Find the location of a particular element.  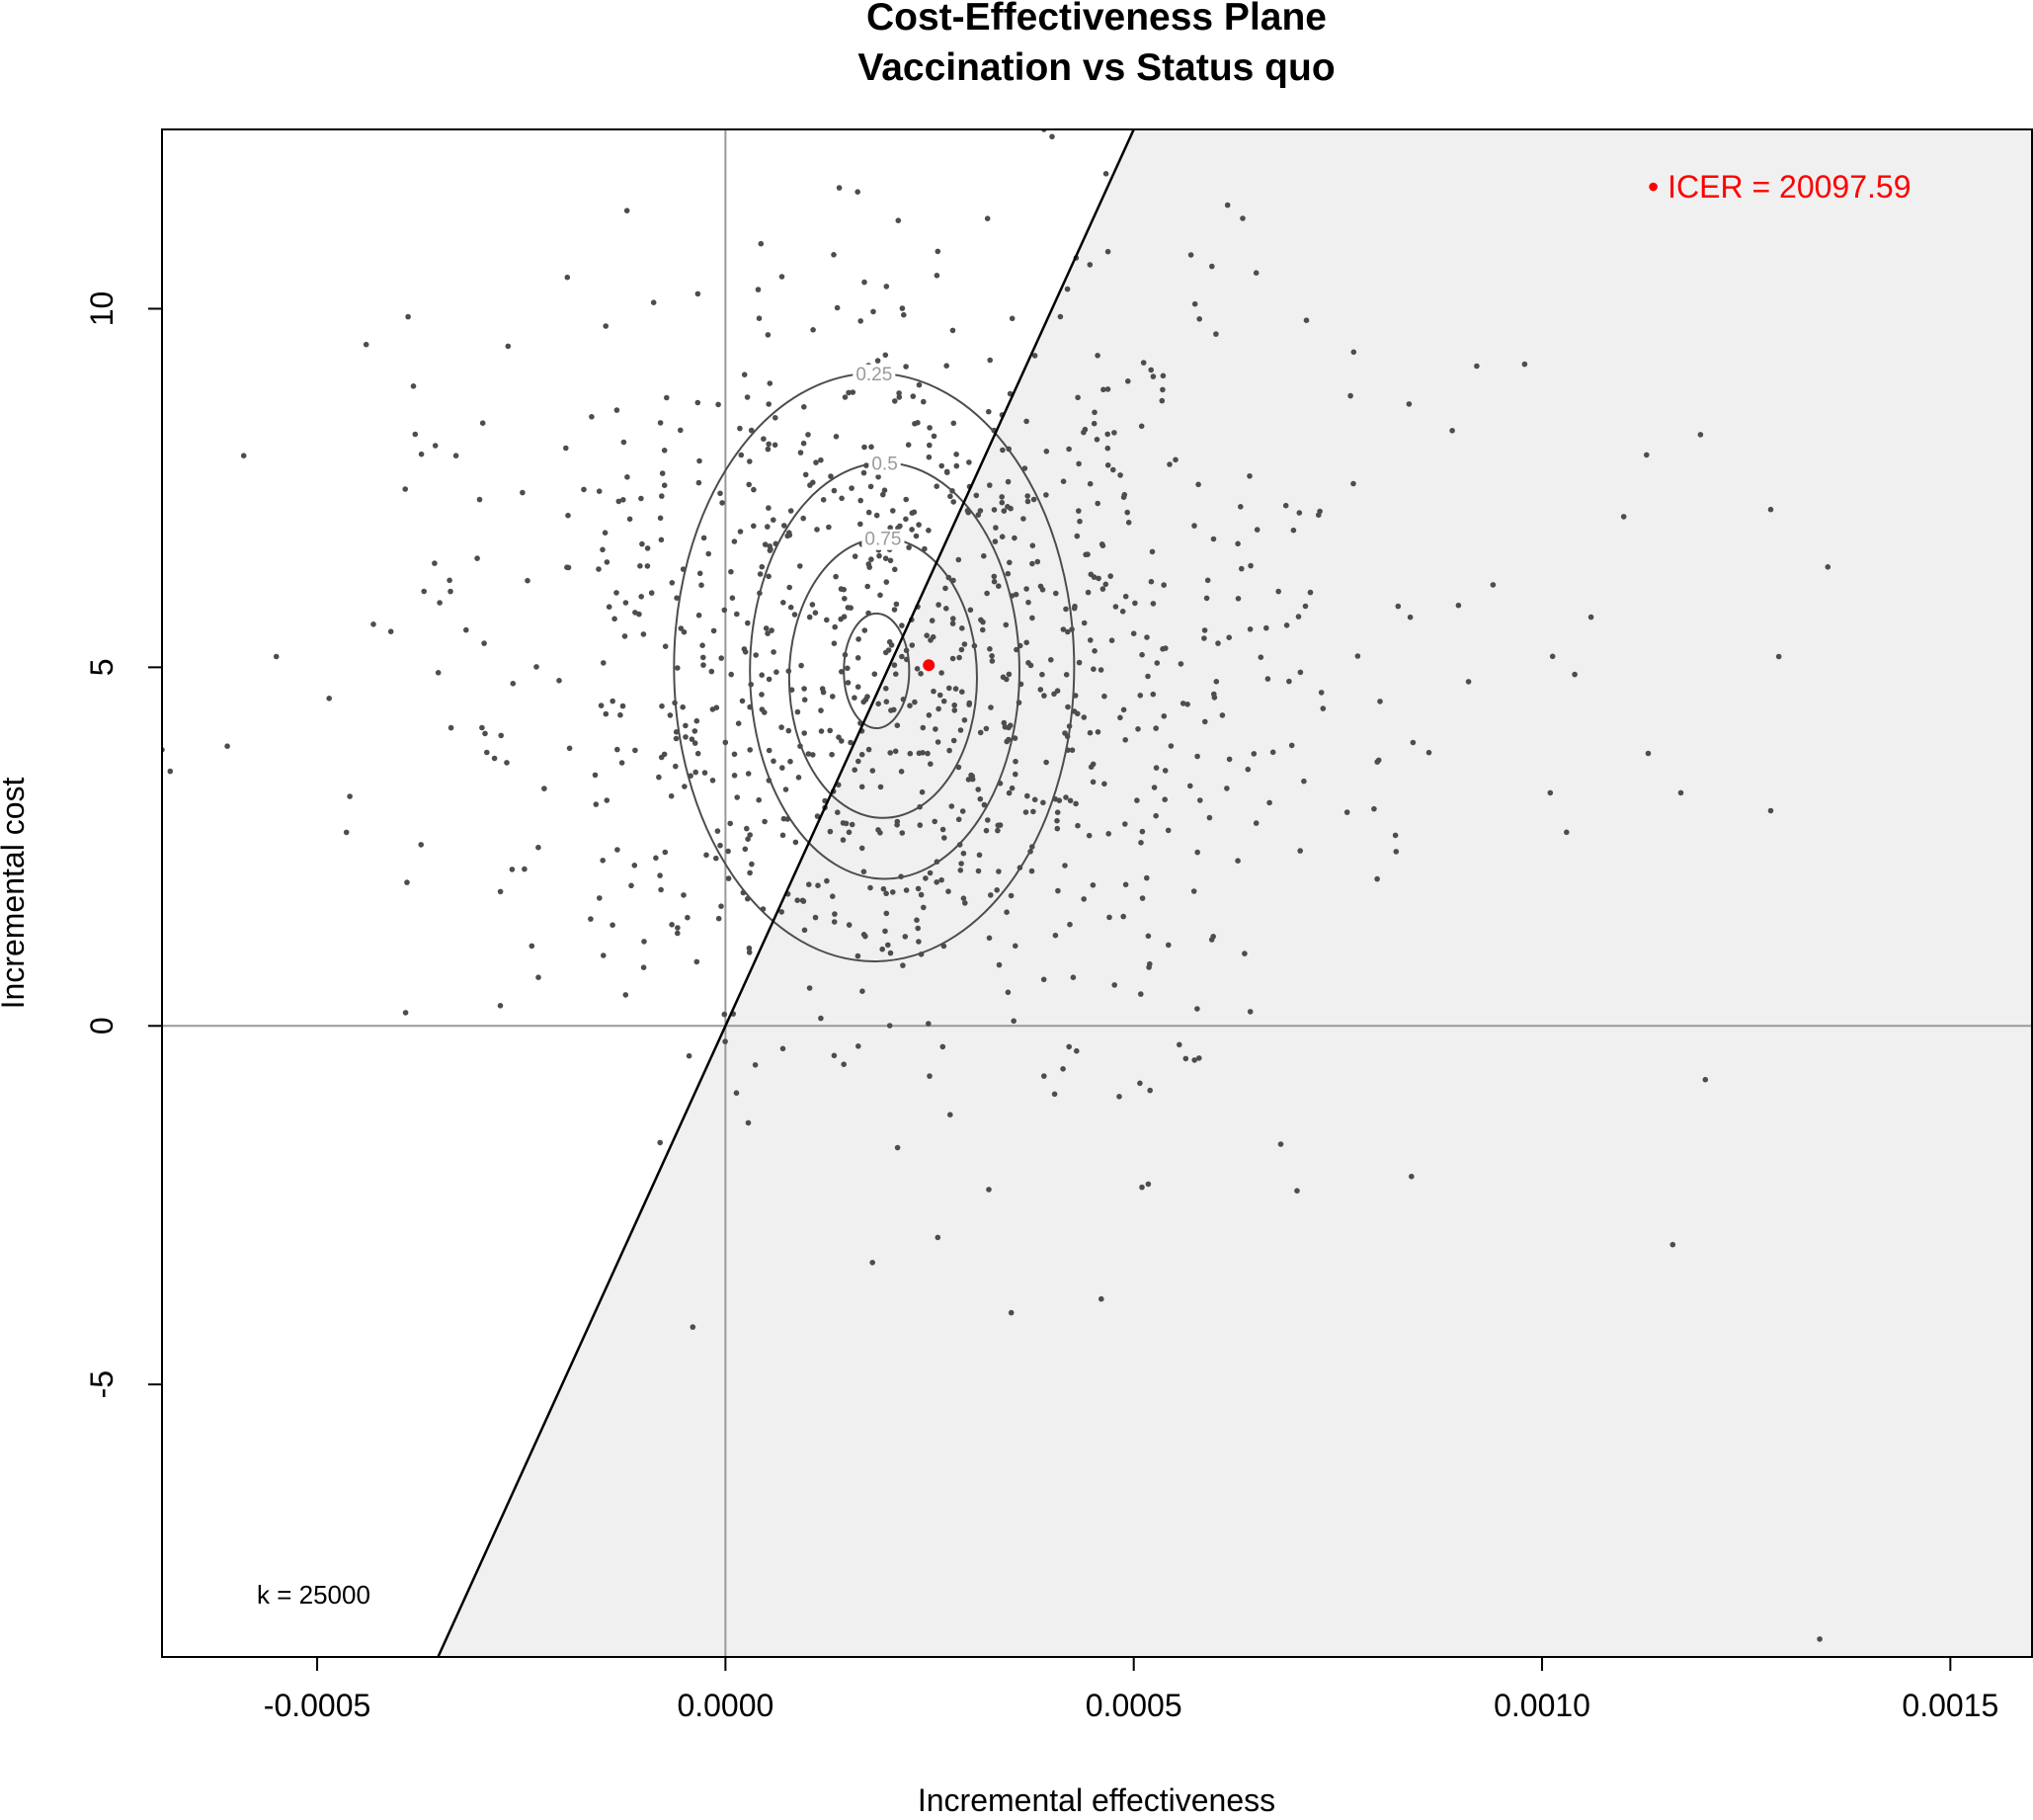

chart-title: Cost-Effectiveness Plane is located at coordinates (1096, 19).